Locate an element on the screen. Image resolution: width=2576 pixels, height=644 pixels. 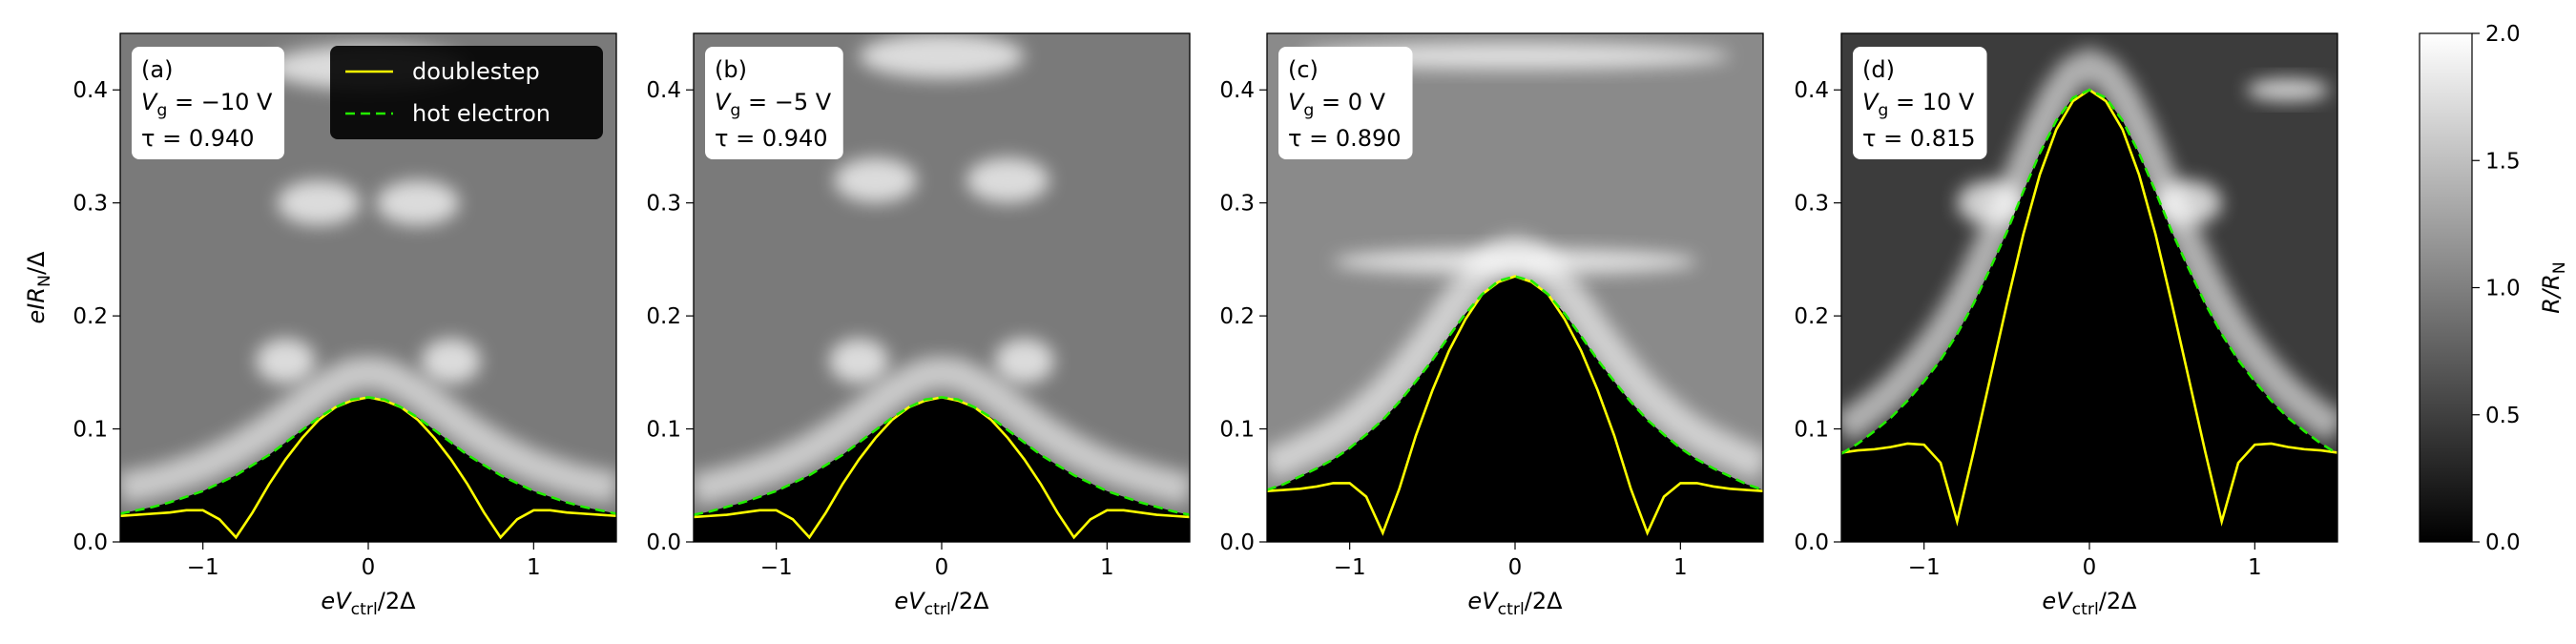
annotation-text: (c) is located at coordinates (1303, 69).